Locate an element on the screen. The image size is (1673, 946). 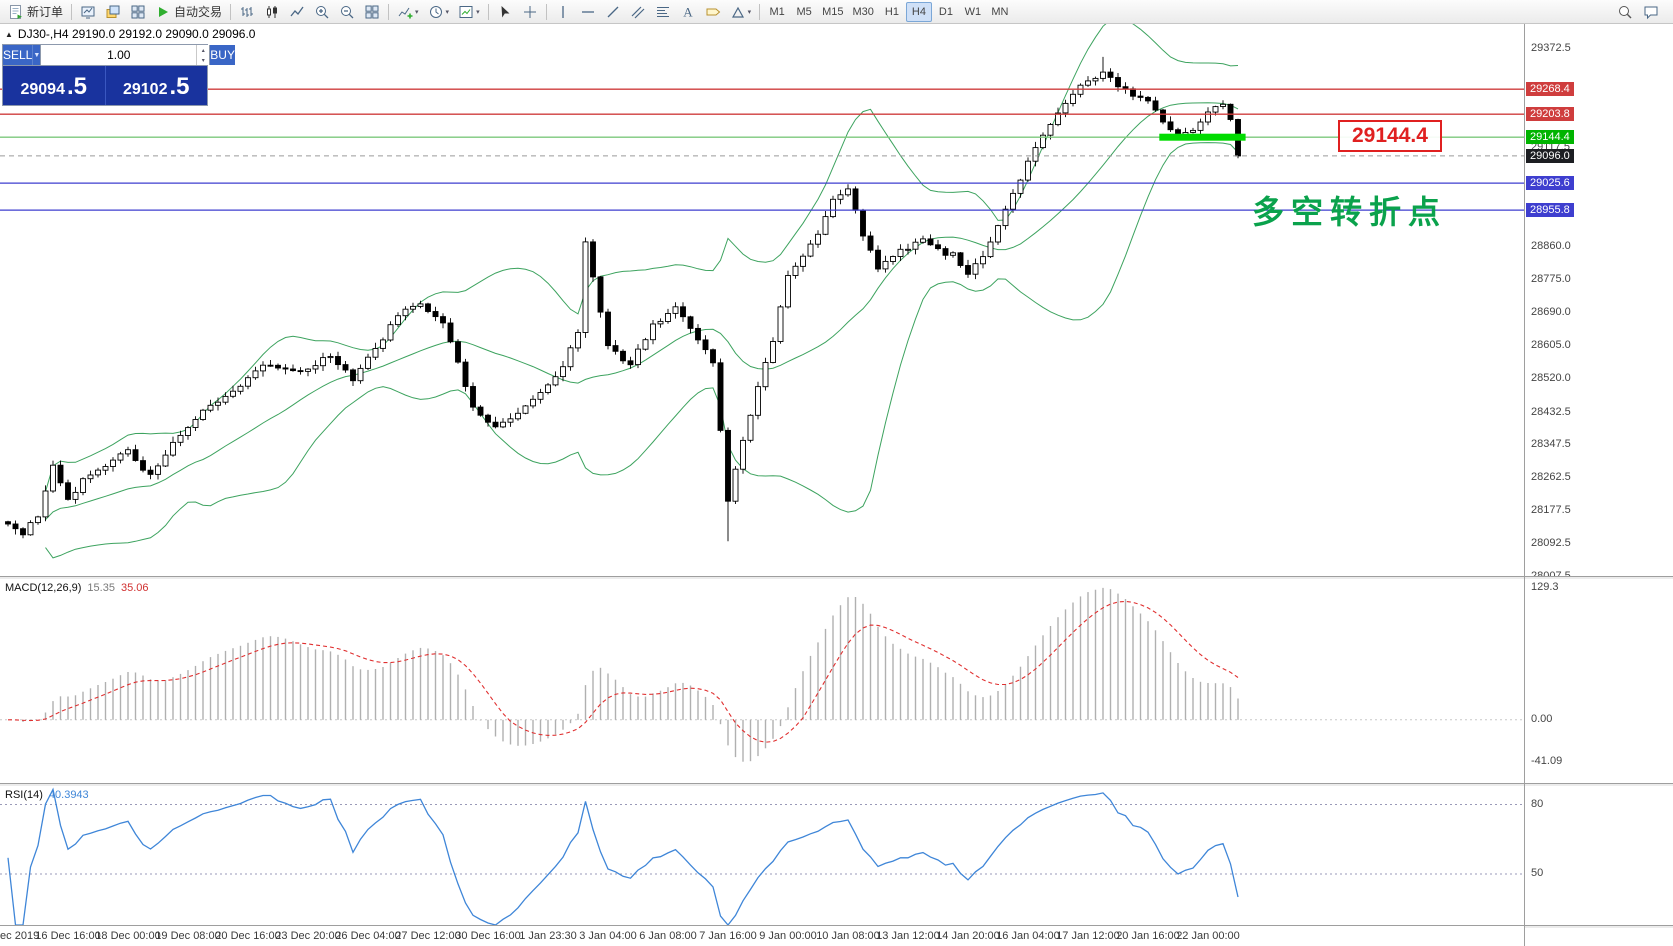
sell-price: 29094 .5 is located at coordinates (54, 85).